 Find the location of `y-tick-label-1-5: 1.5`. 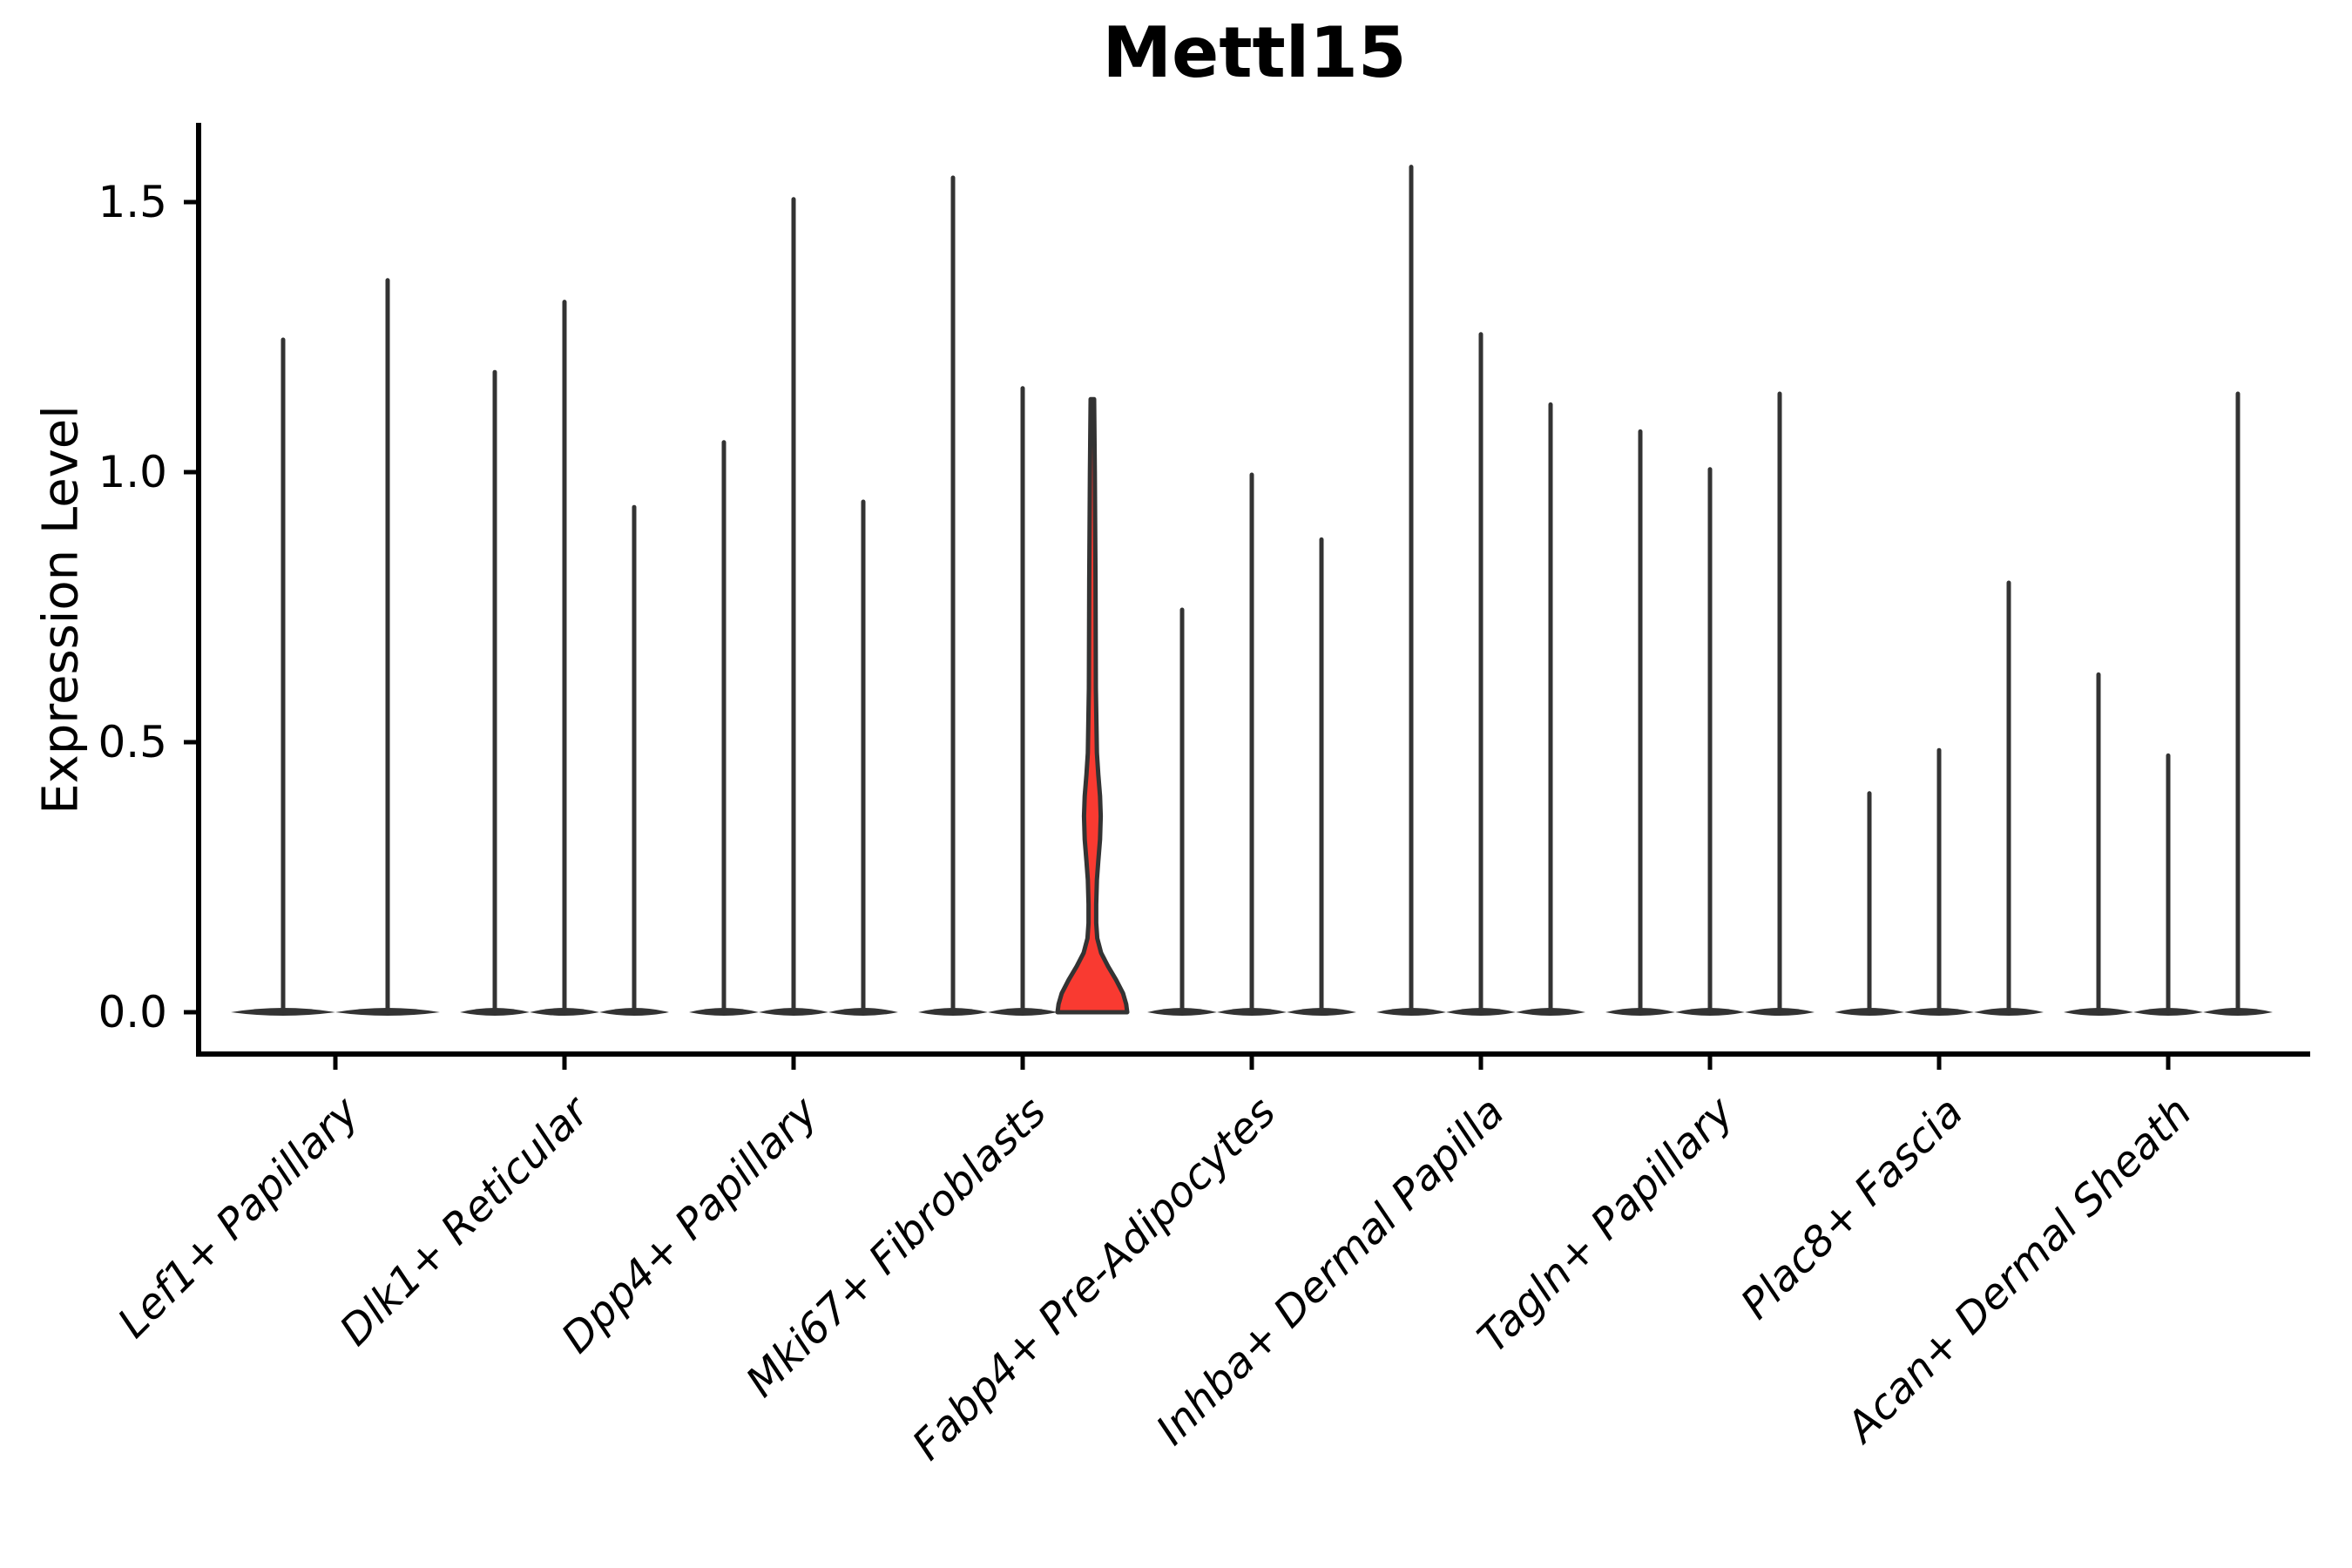

y-tick-label-1-5: 1.5 is located at coordinates (132, 202).